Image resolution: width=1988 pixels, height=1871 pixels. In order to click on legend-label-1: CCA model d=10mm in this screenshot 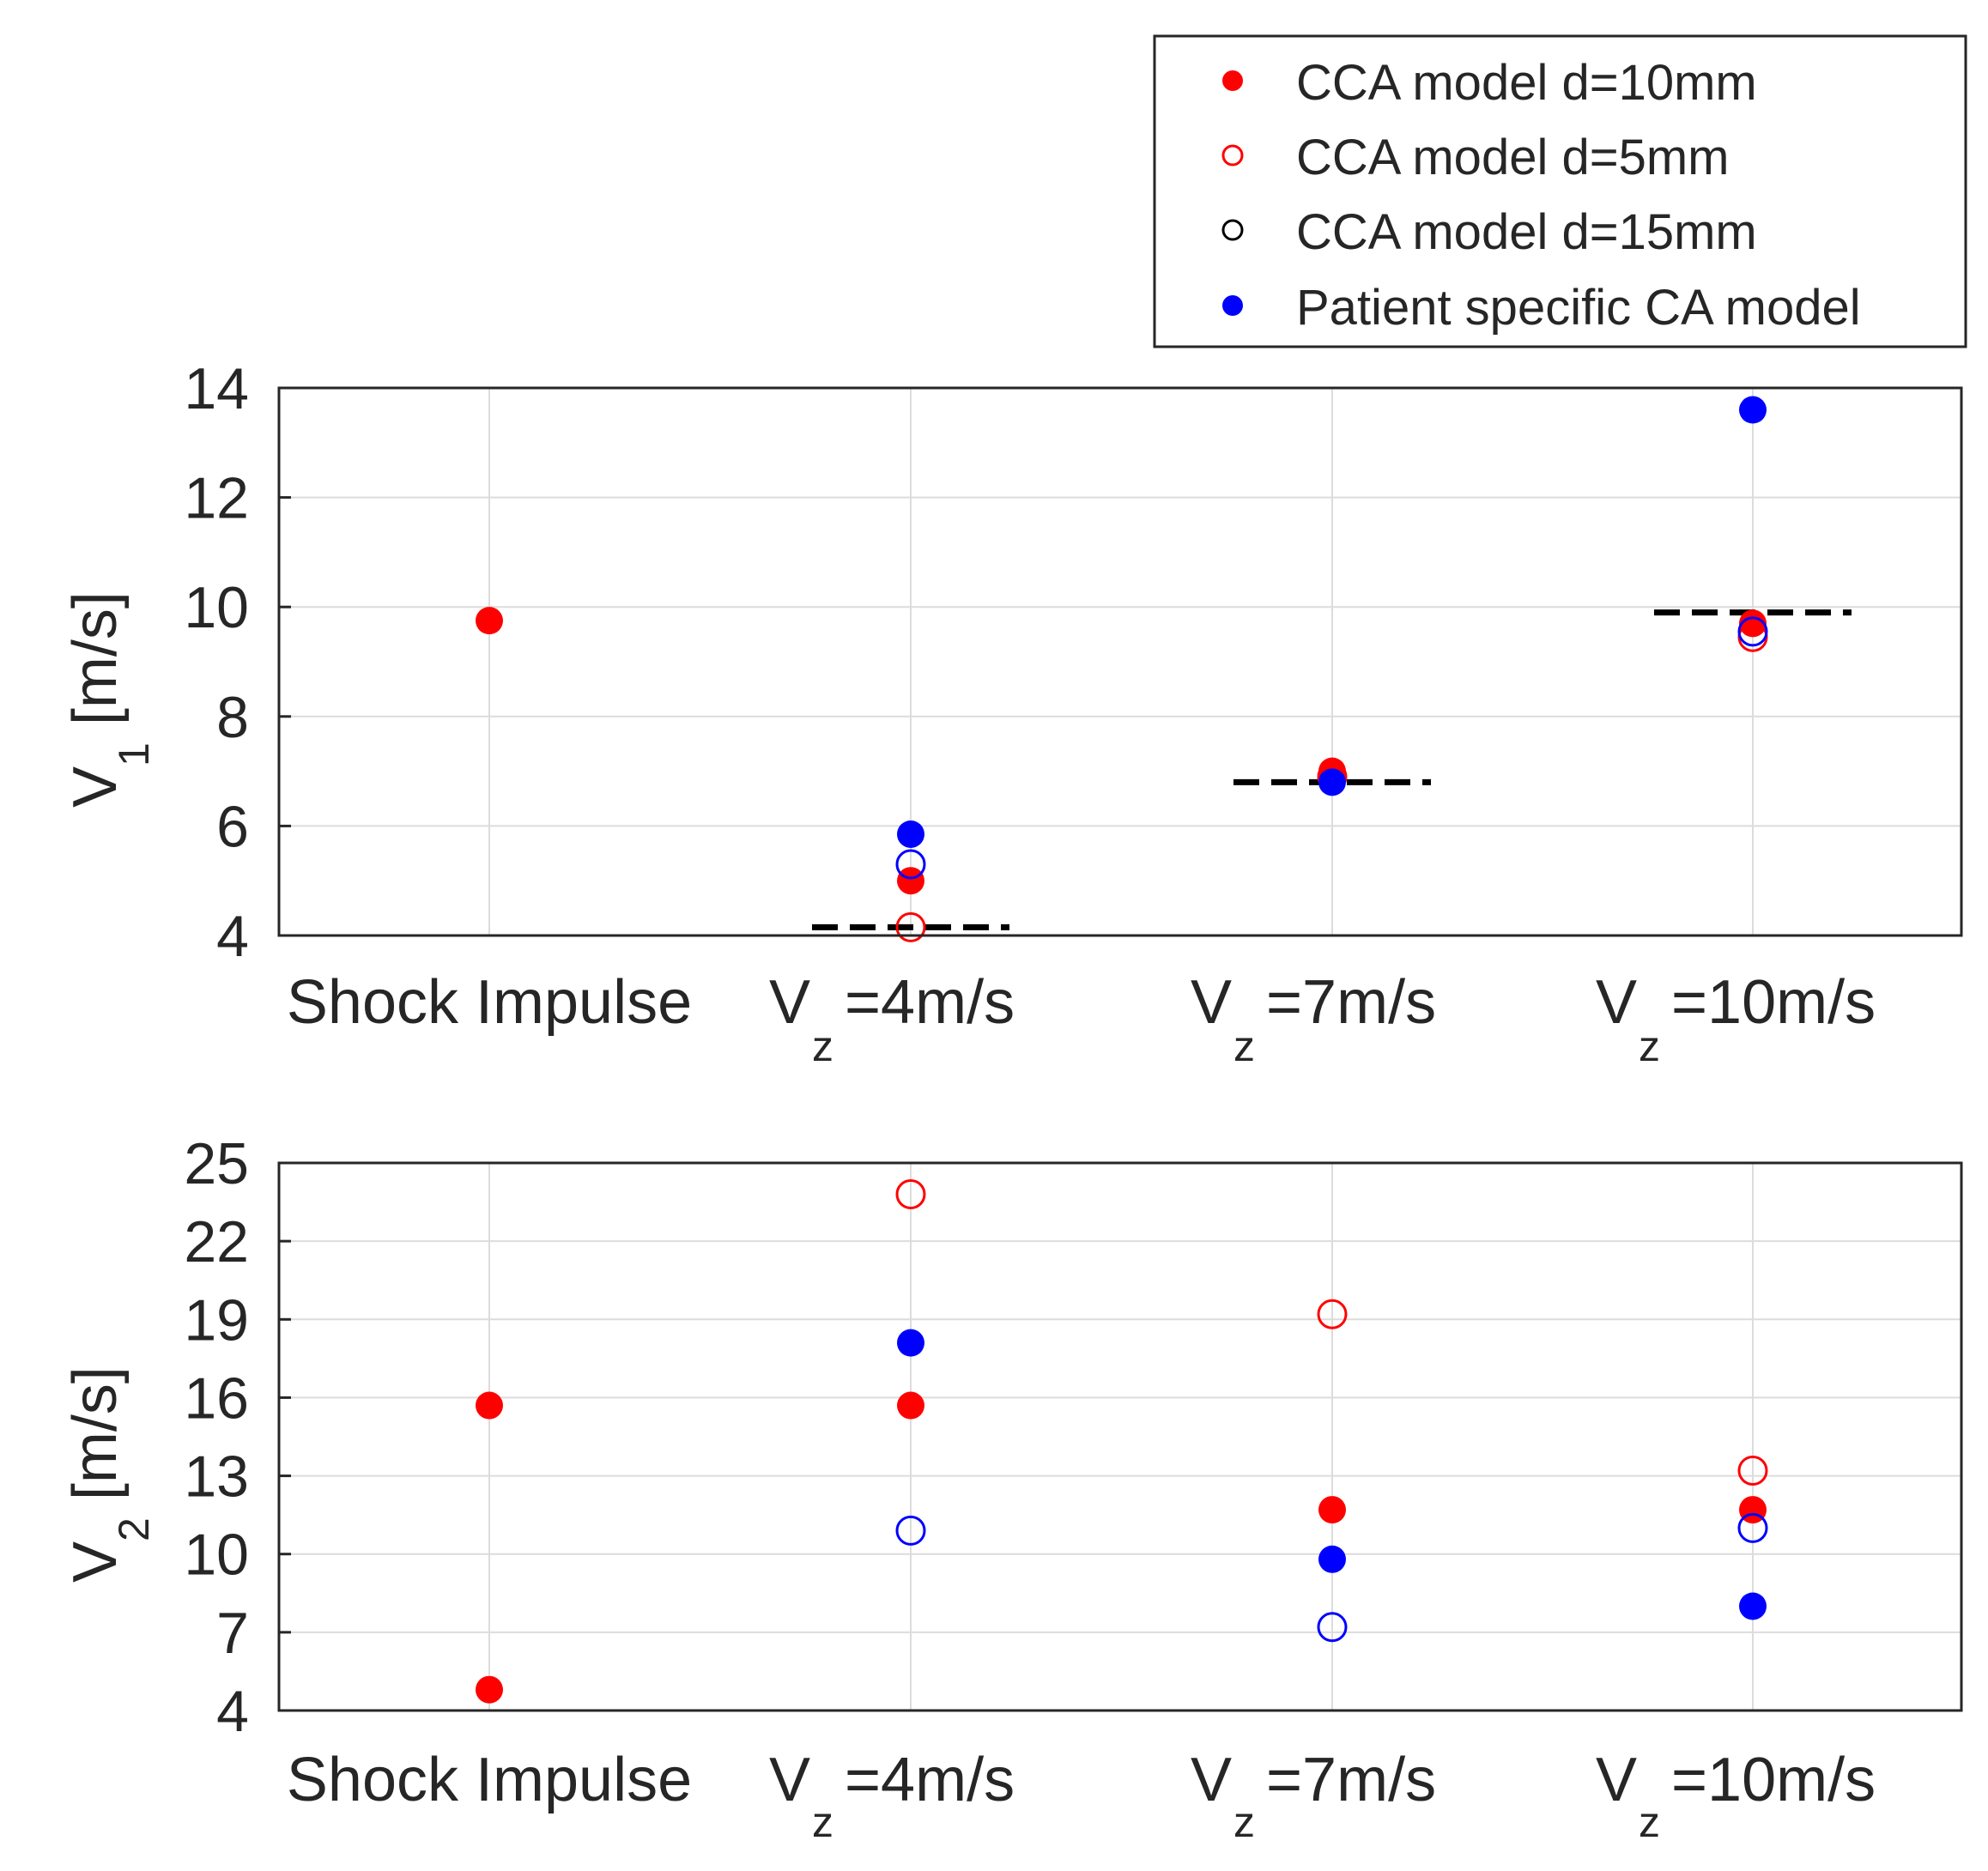, I will do `click(1526, 83)`.